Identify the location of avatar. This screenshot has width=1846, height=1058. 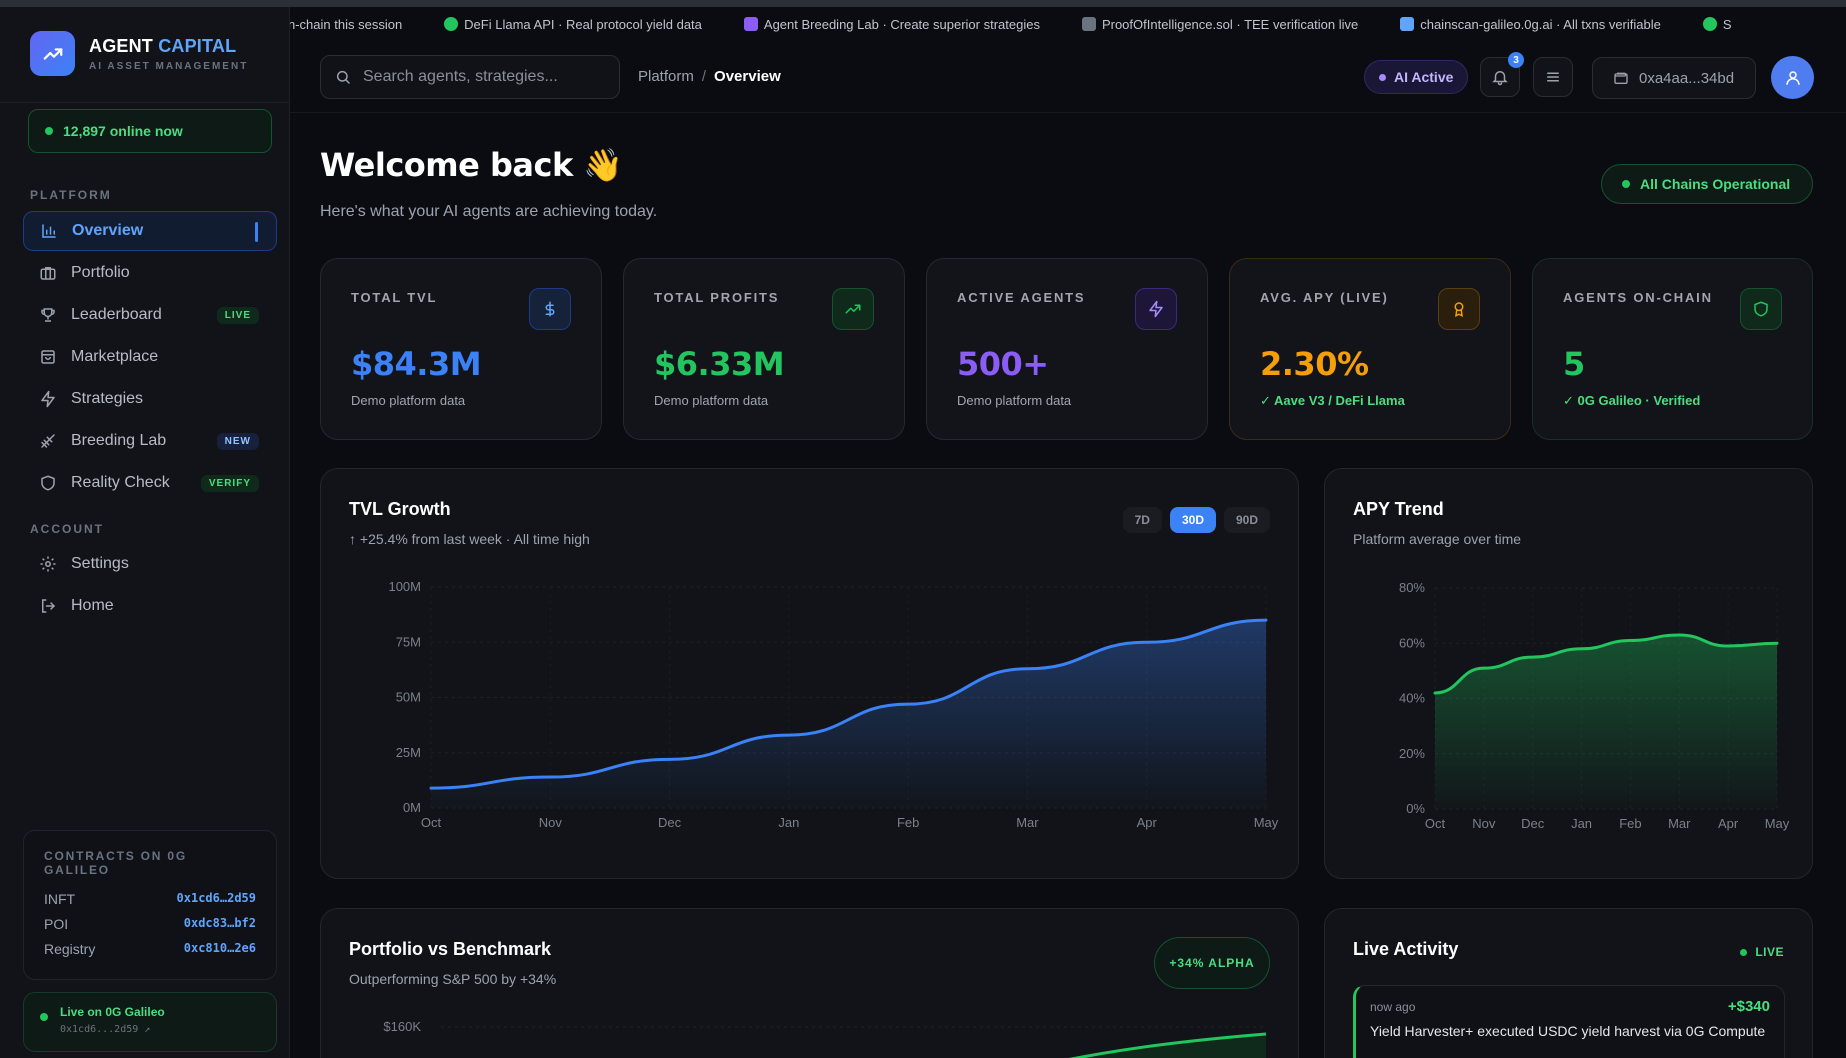
(1792, 77).